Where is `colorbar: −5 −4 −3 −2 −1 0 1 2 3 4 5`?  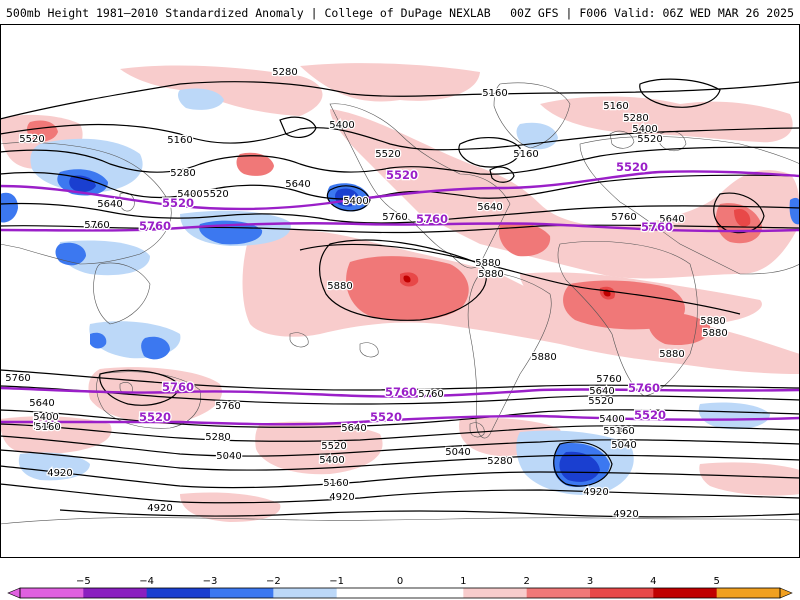
colorbar: −5 −4 −3 −2 −1 0 1 2 3 4 5 is located at coordinates (400, 587).